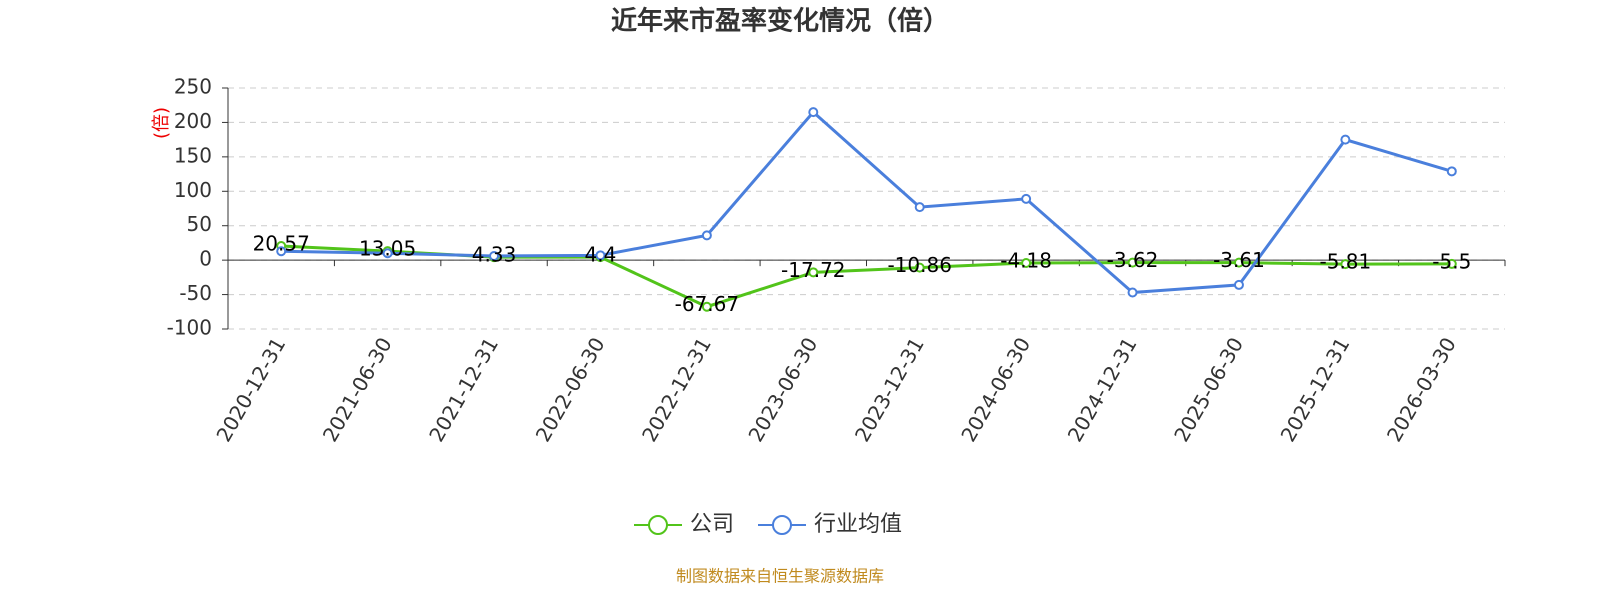  Describe the element at coordinates (193, 87) in the screenshot. I see `y-tick-label: 250` at that location.